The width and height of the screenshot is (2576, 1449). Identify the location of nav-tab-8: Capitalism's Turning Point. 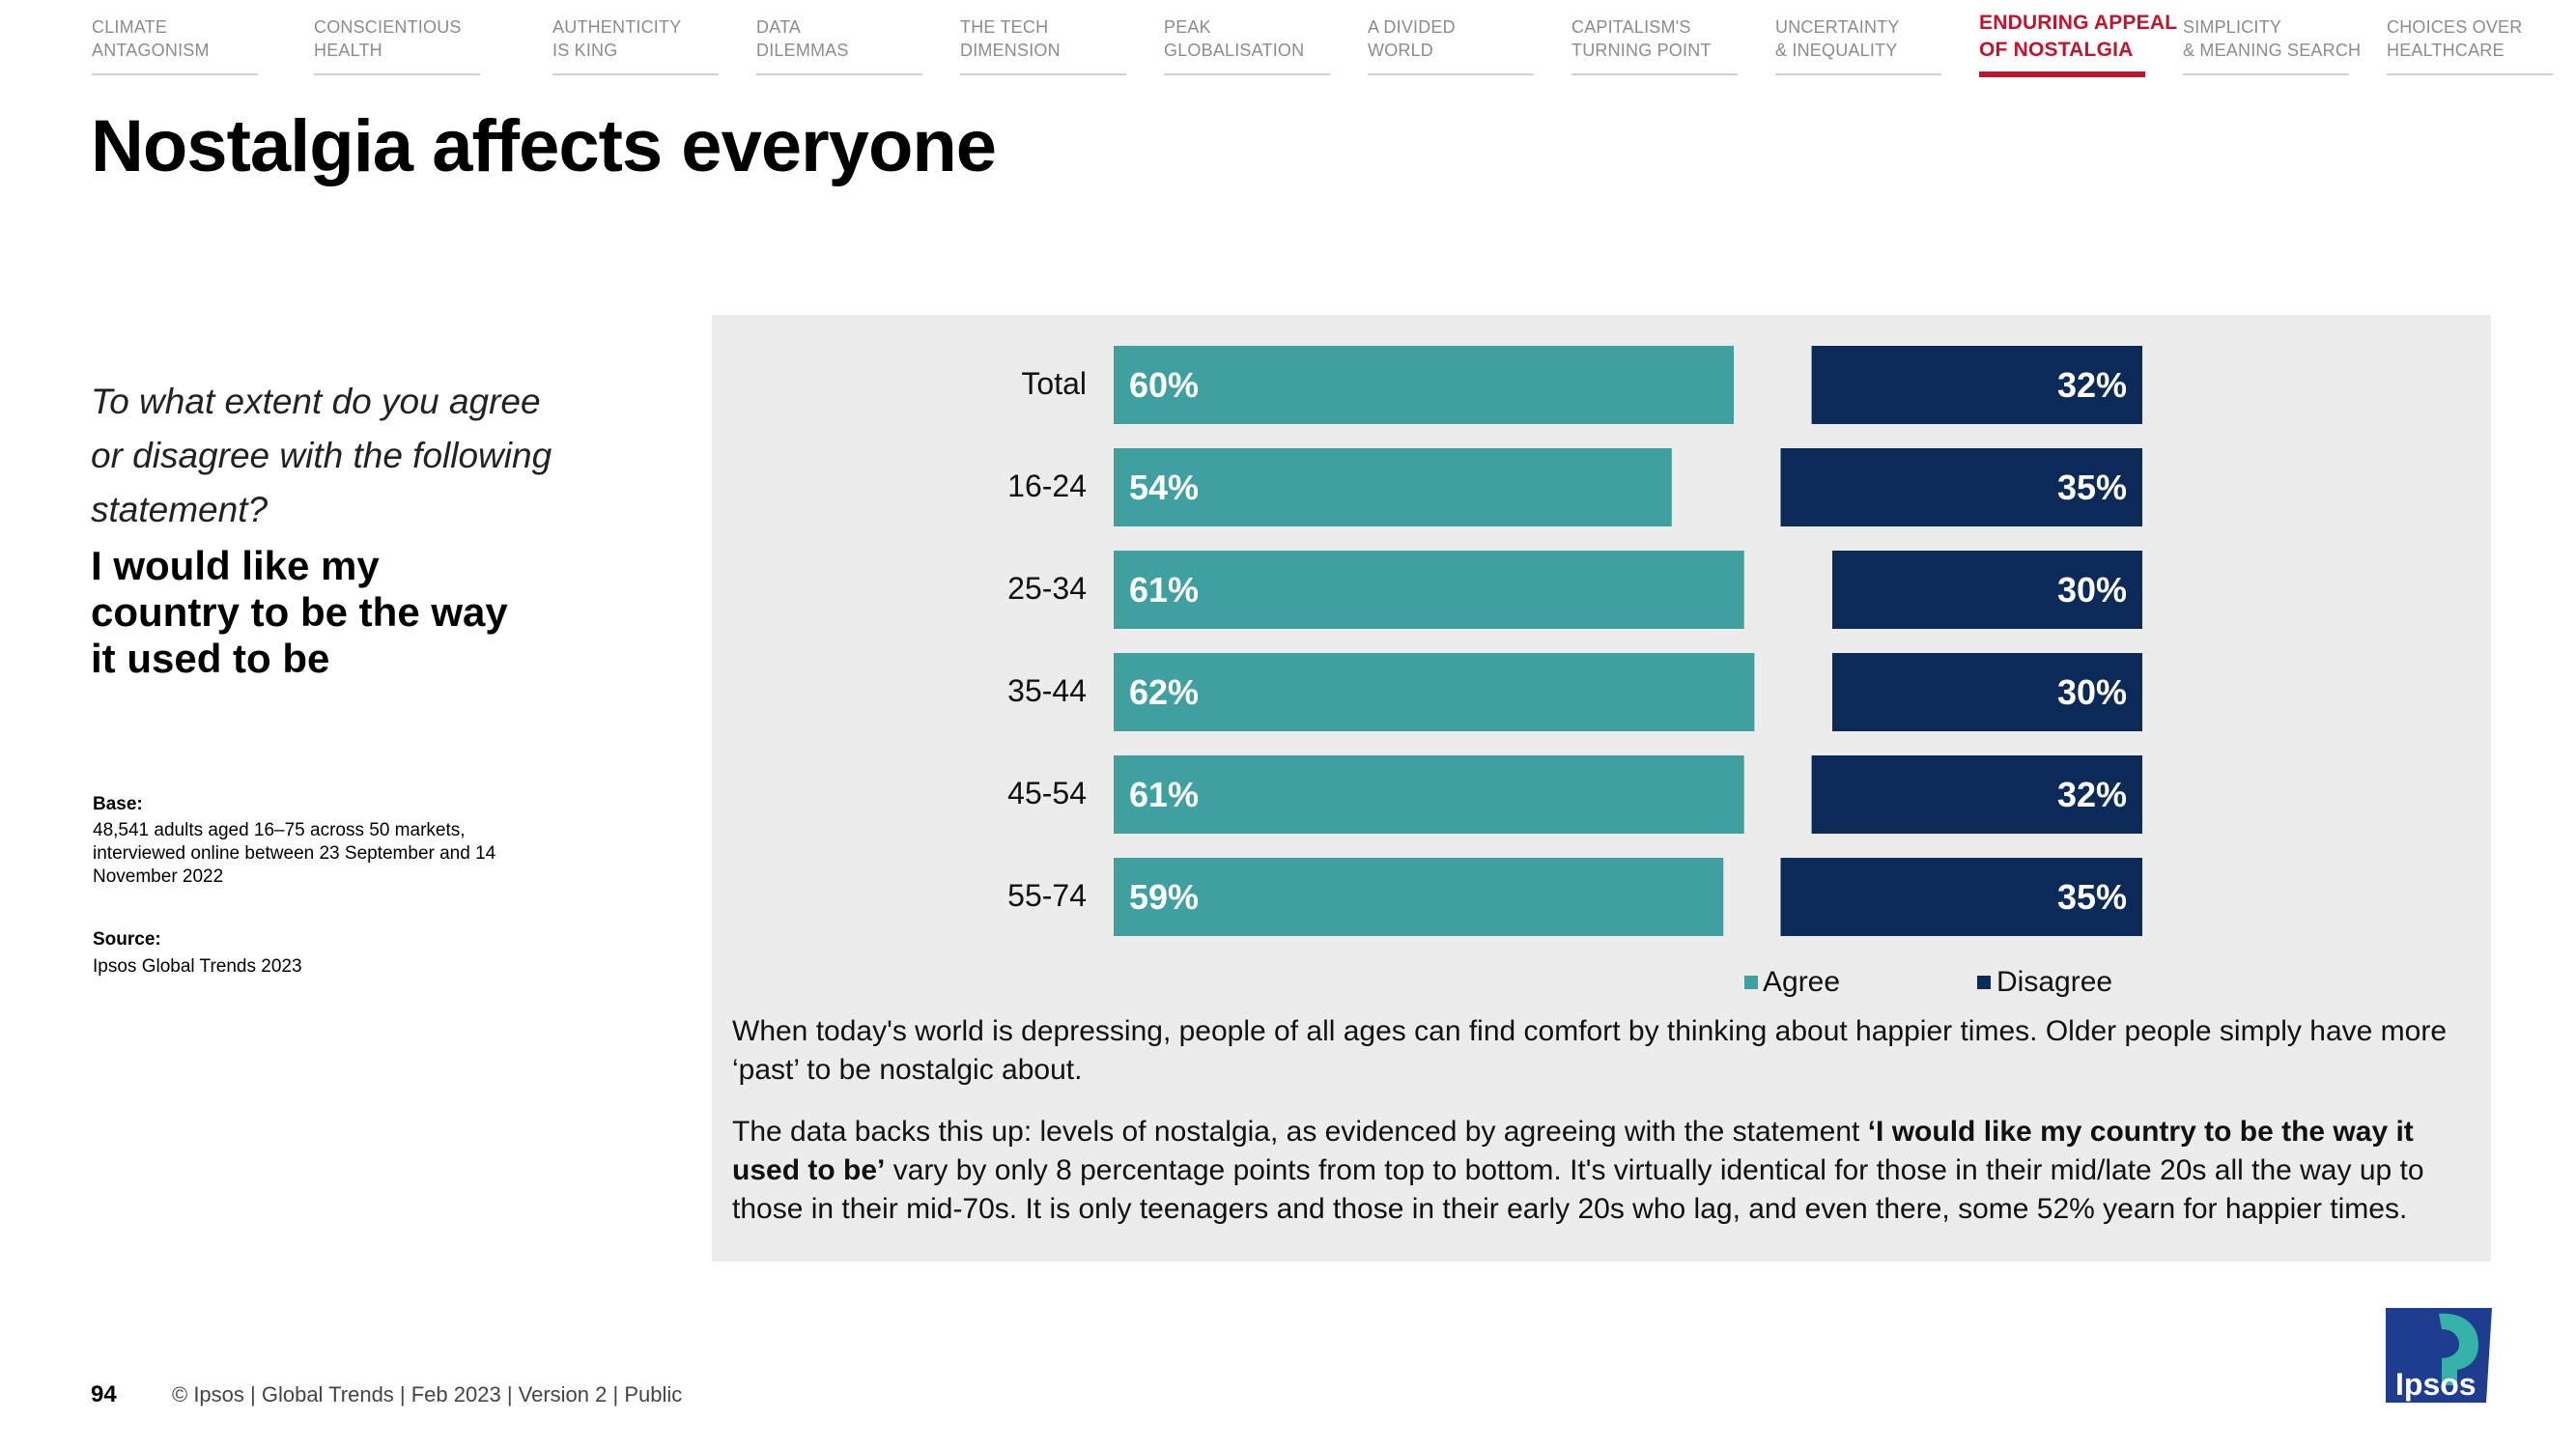
(1654, 45).